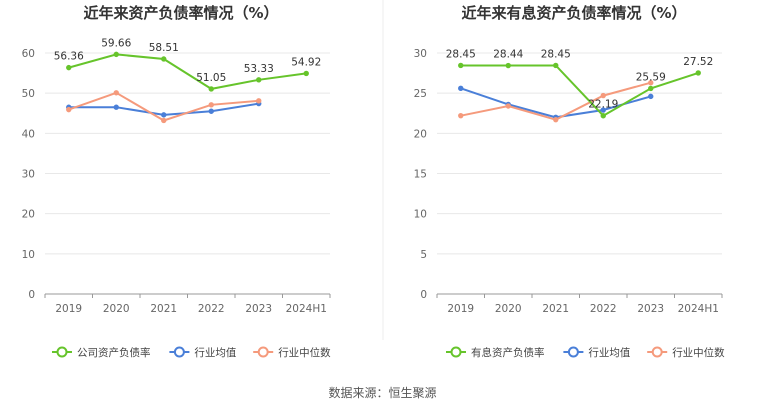 Image resolution: width=765 pixels, height=413 pixels. I want to click on chart2-y-tick-label: 5, so click(423, 255).